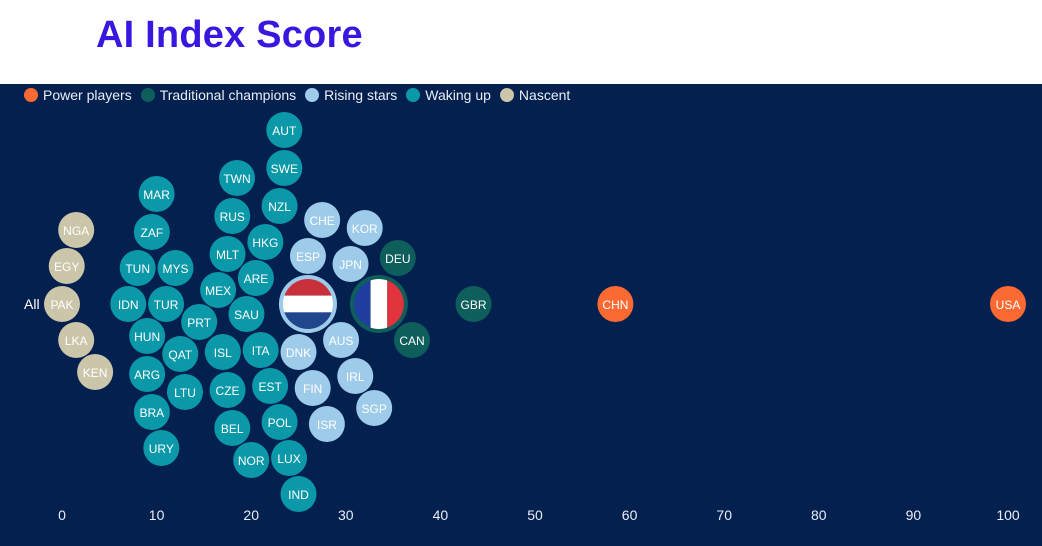 Image resolution: width=1042 pixels, height=546 pixels. I want to click on bubble-bra: BRA, so click(151, 412).